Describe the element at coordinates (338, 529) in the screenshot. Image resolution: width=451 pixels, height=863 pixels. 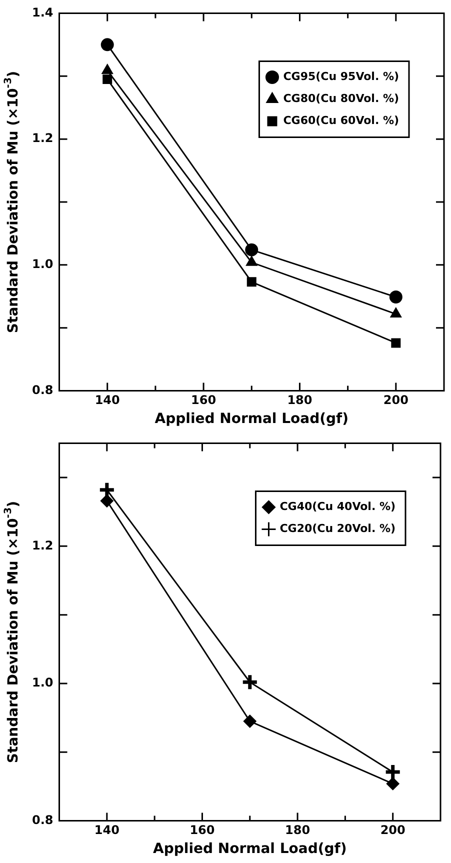
I see `legend-label: CG20(Cu 20Vol. %)` at that location.